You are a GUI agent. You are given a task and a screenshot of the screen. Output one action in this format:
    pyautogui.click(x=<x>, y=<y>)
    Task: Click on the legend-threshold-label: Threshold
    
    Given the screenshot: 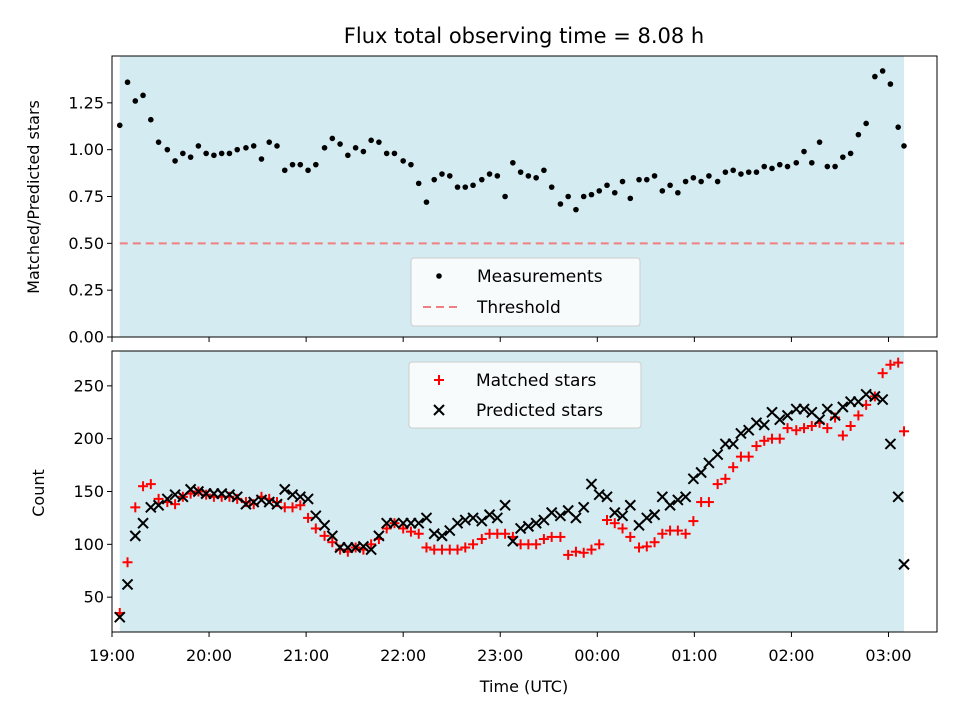 What is the action you would take?
    pyautogui.click(x=518, y=308)
    